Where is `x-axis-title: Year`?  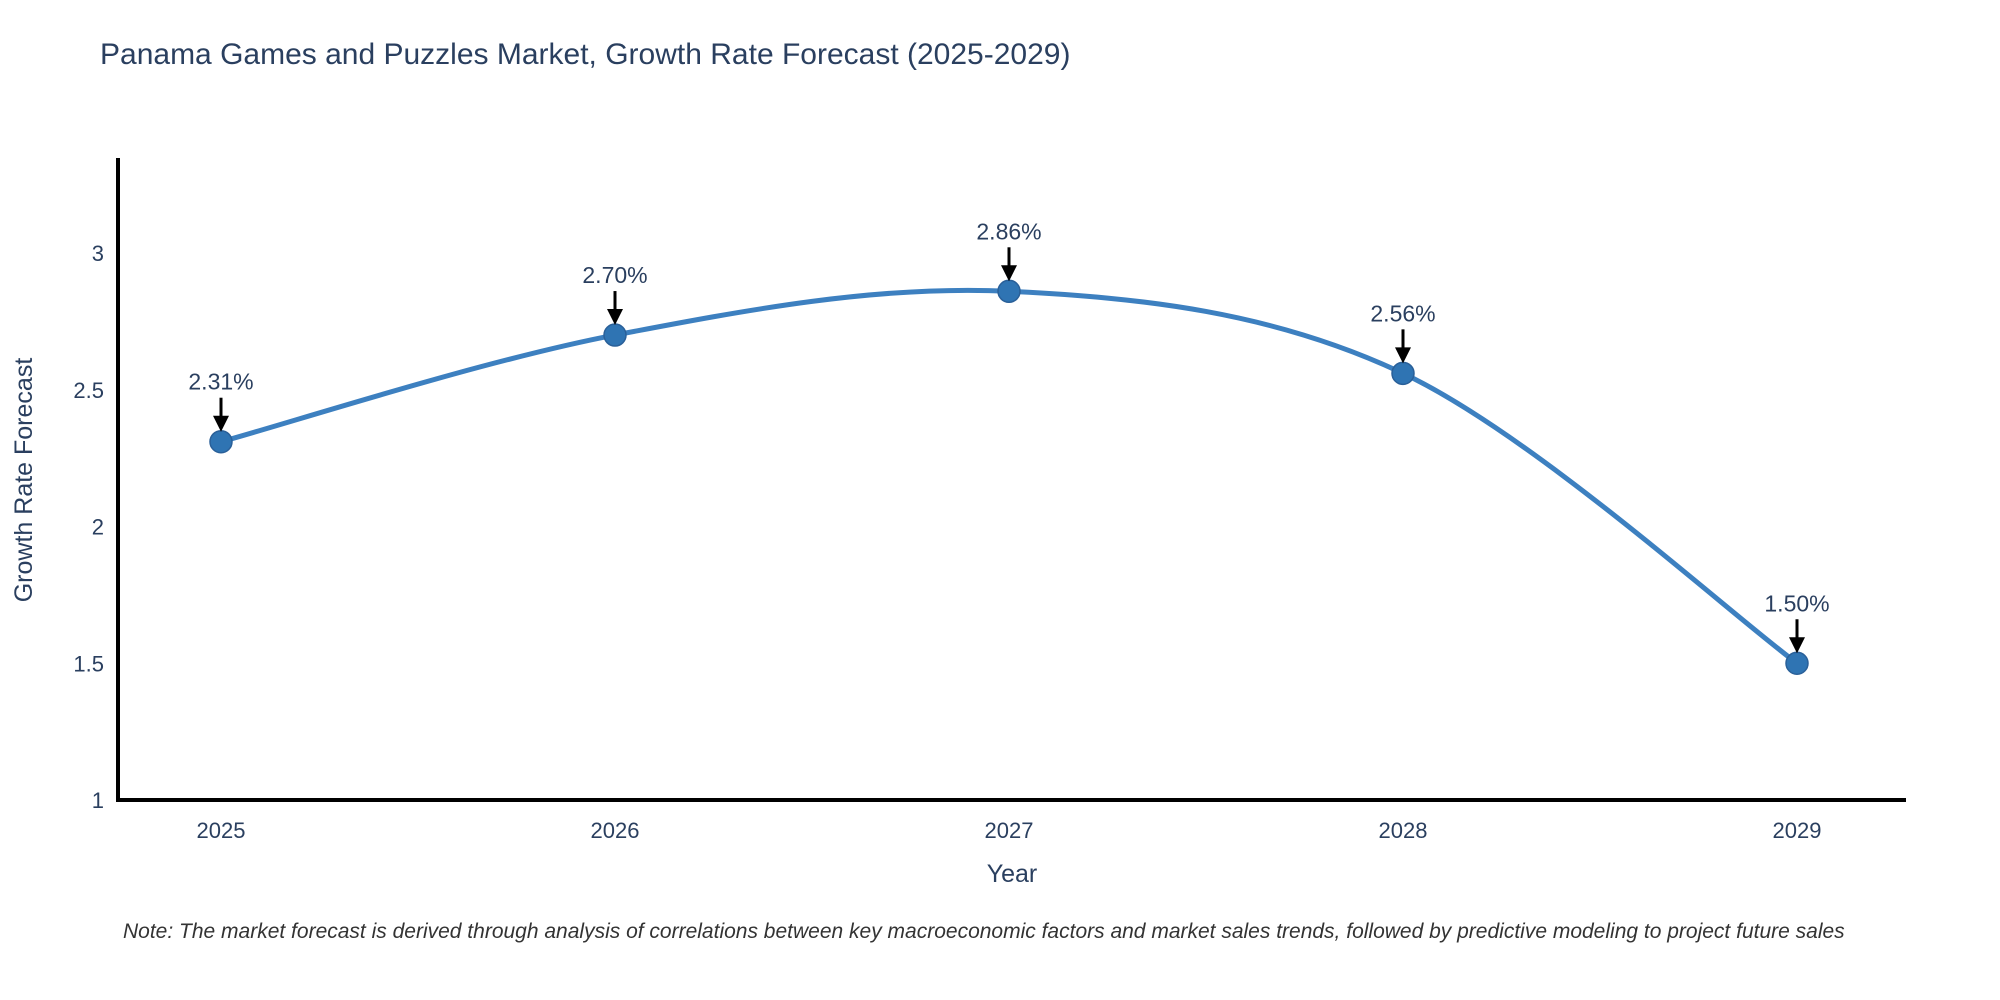 x-axis-title: Year is located at coordinates (1012, 874).